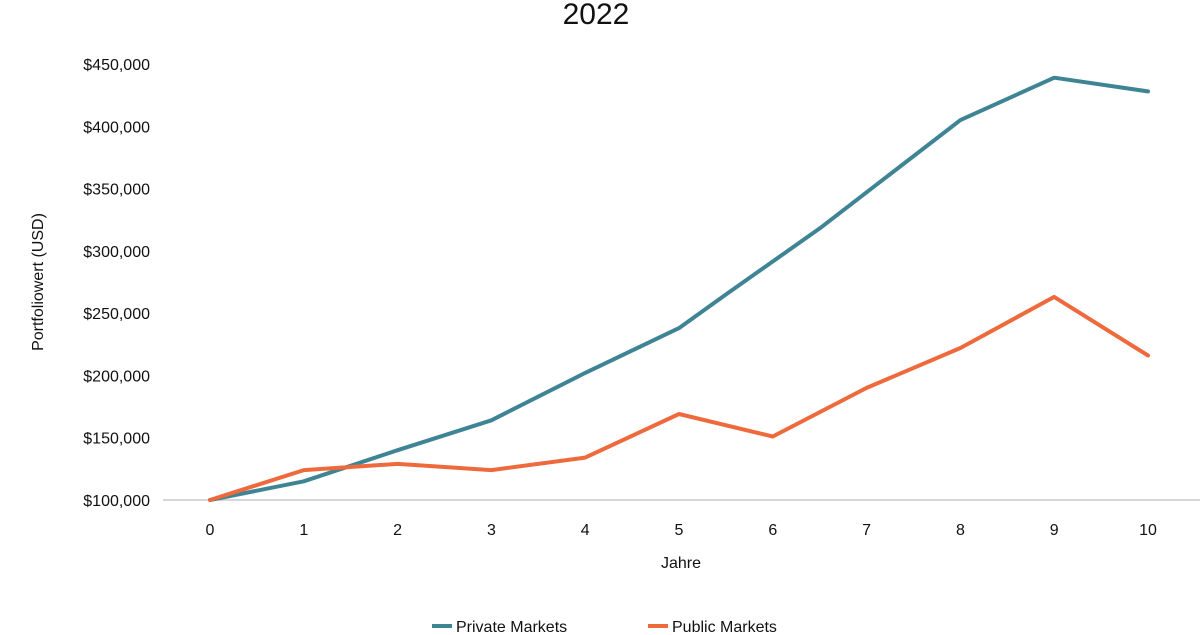  I want to click on y-tick-label: $300,000, so click(116, 252).